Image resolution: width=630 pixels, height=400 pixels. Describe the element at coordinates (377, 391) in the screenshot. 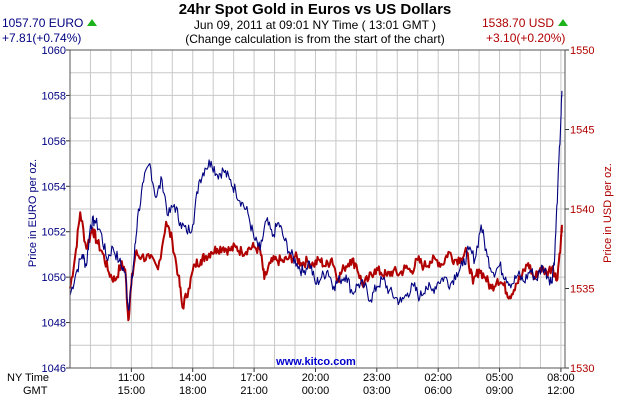

I see `gmt-tick-label: 03:00` at that location.